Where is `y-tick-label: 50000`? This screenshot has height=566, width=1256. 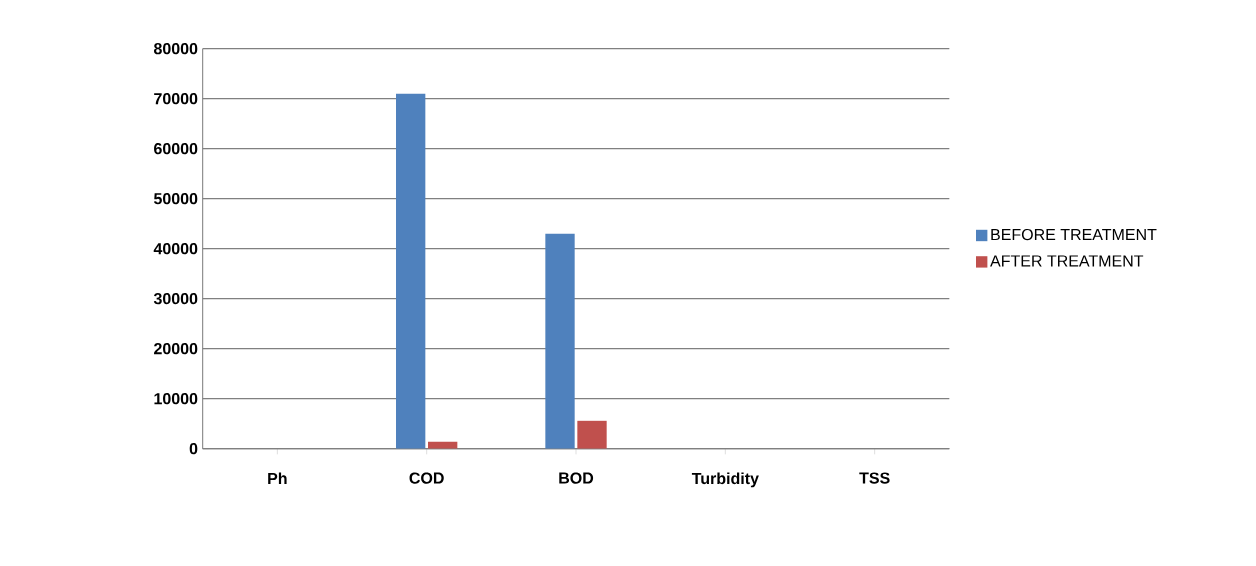 y-tick-label: 50000 is located at coordinates (175, 199).